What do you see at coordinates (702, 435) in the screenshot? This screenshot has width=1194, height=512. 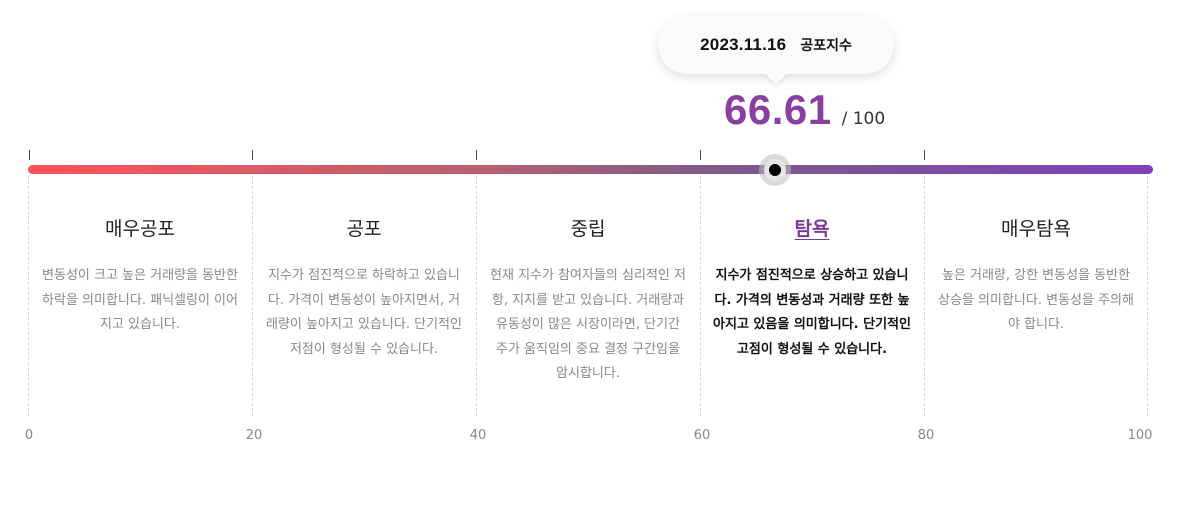 I see `scale-label-60: 60` at bounding box center [702, 435].